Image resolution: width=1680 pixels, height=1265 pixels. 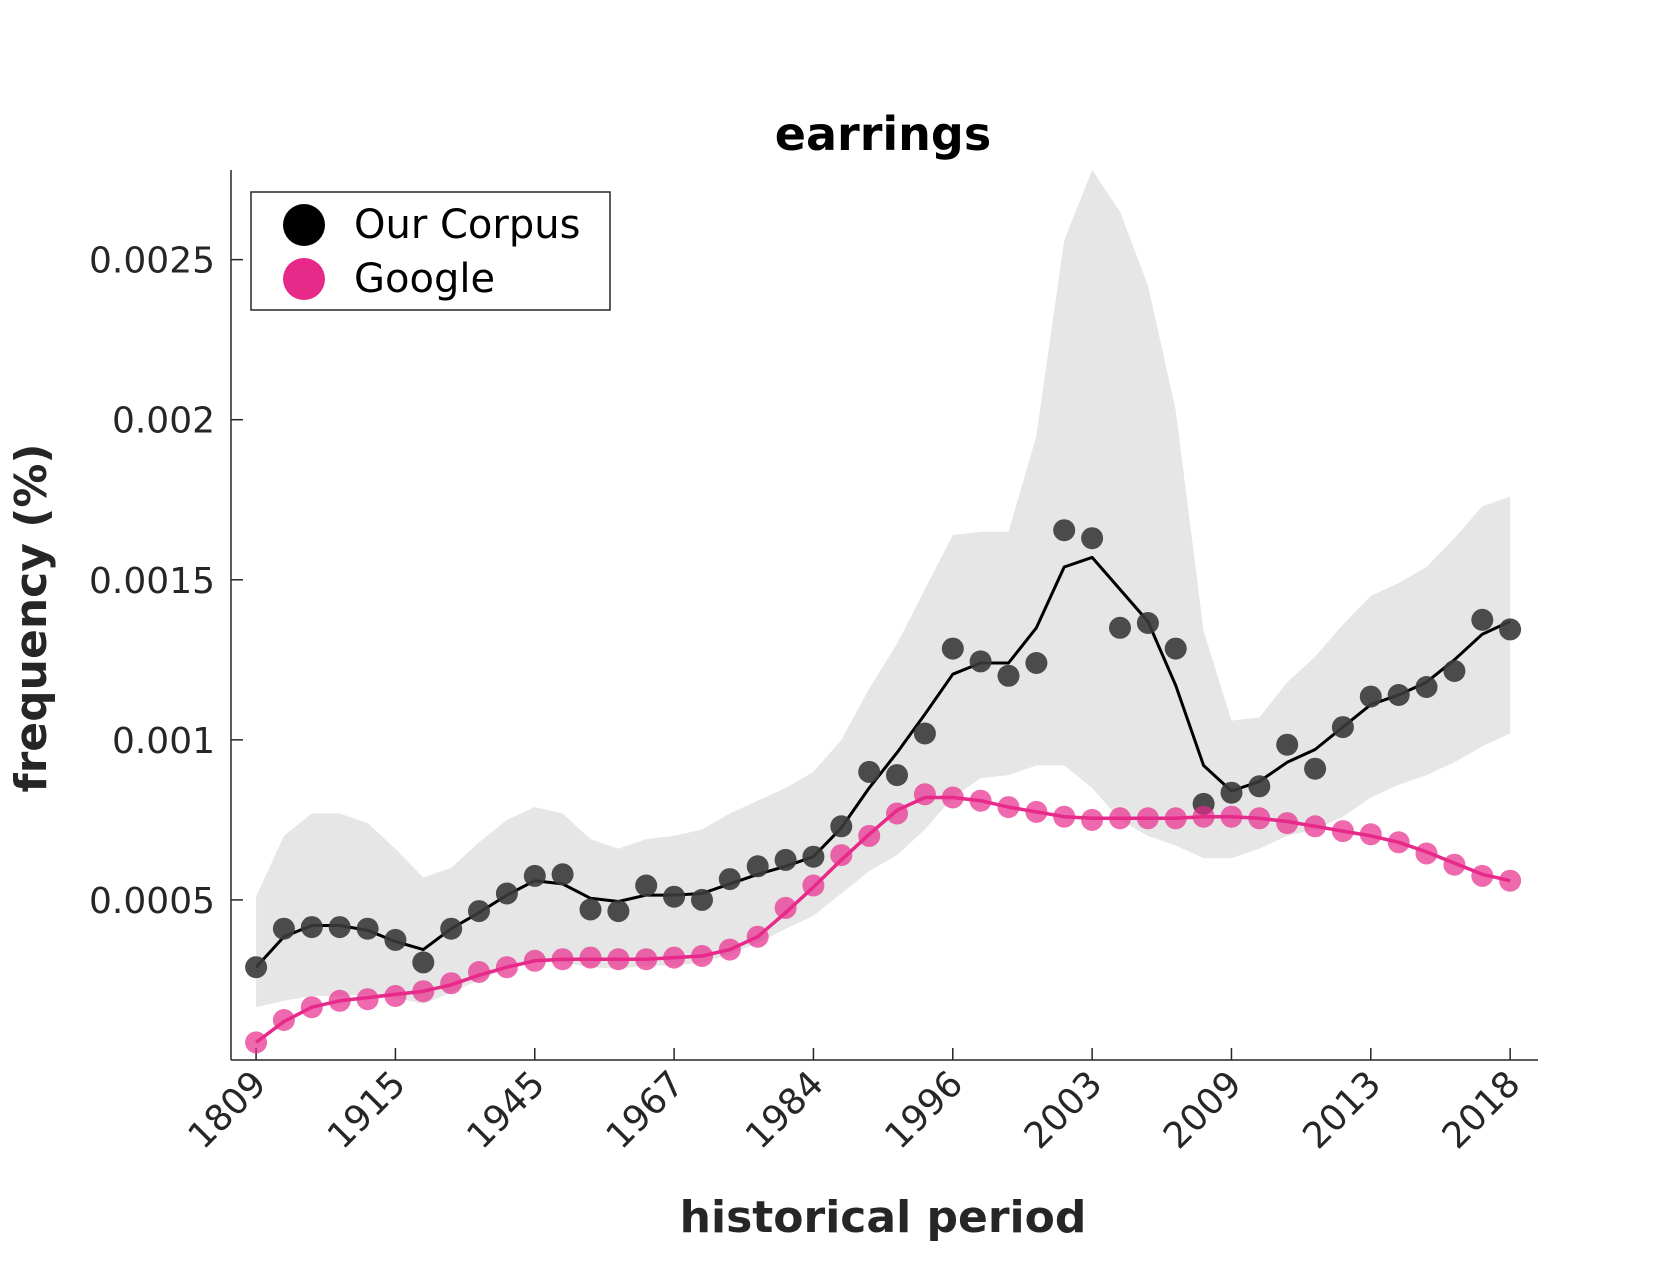 What do you see at coordinates (1064, 1110) in the screenshot?
I see `x-tick-label: 2003` at bounding box center [1064, 1110].